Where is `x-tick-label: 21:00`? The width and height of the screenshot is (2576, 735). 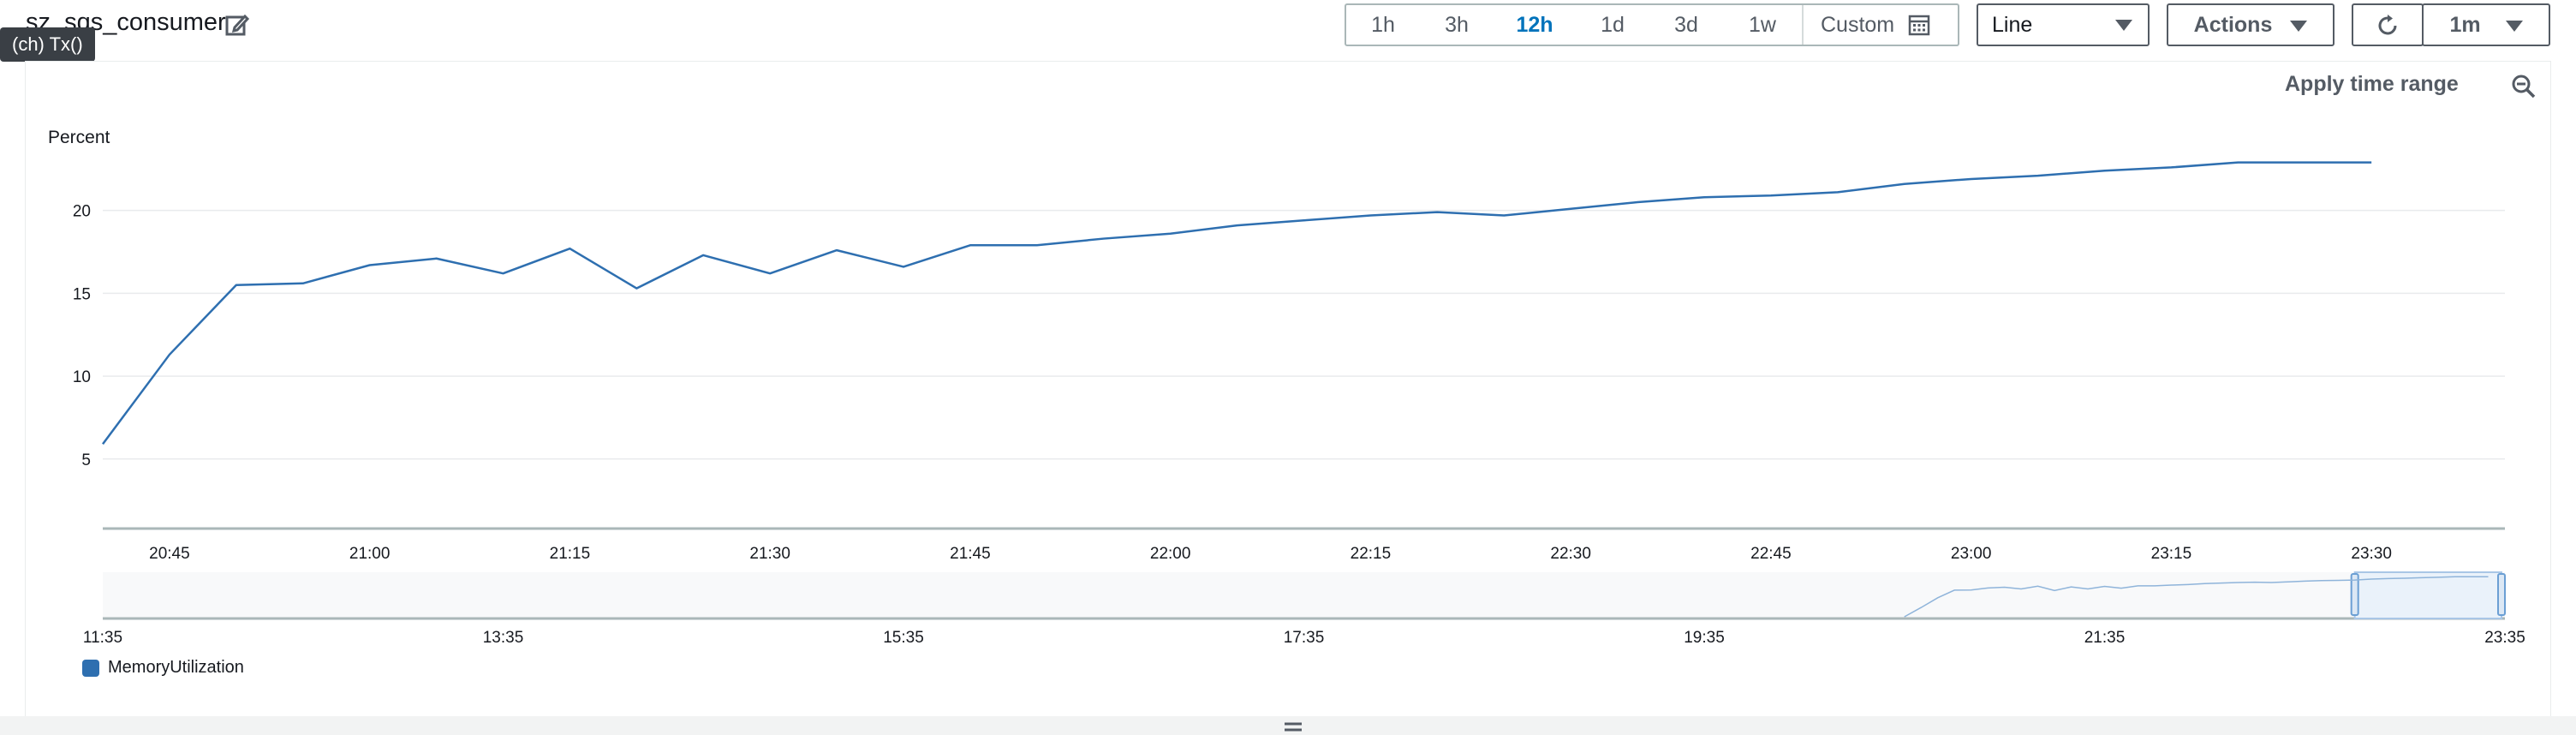
x-tick-label: 21:00 is located at coordinates (370, 554).